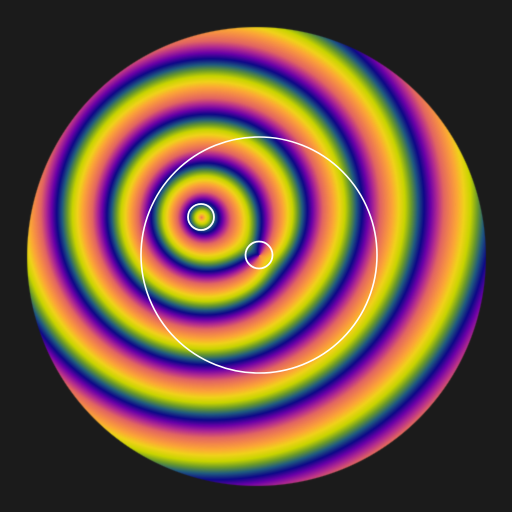  I want to click on small-ring-marker-left, so click(201, 217).